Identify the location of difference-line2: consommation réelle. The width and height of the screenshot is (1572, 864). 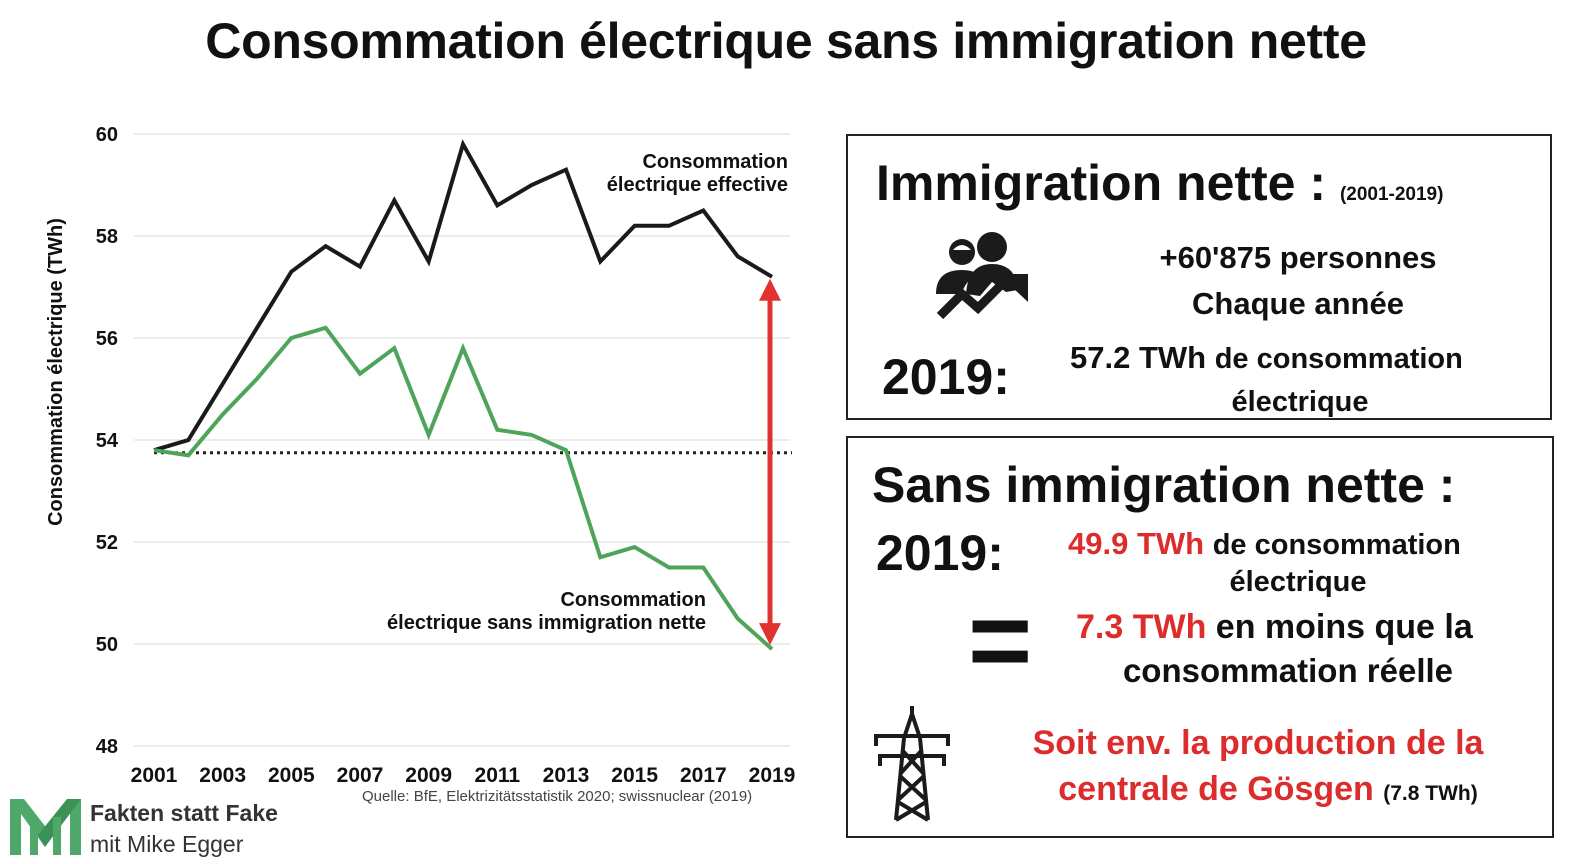
(1288, 670).